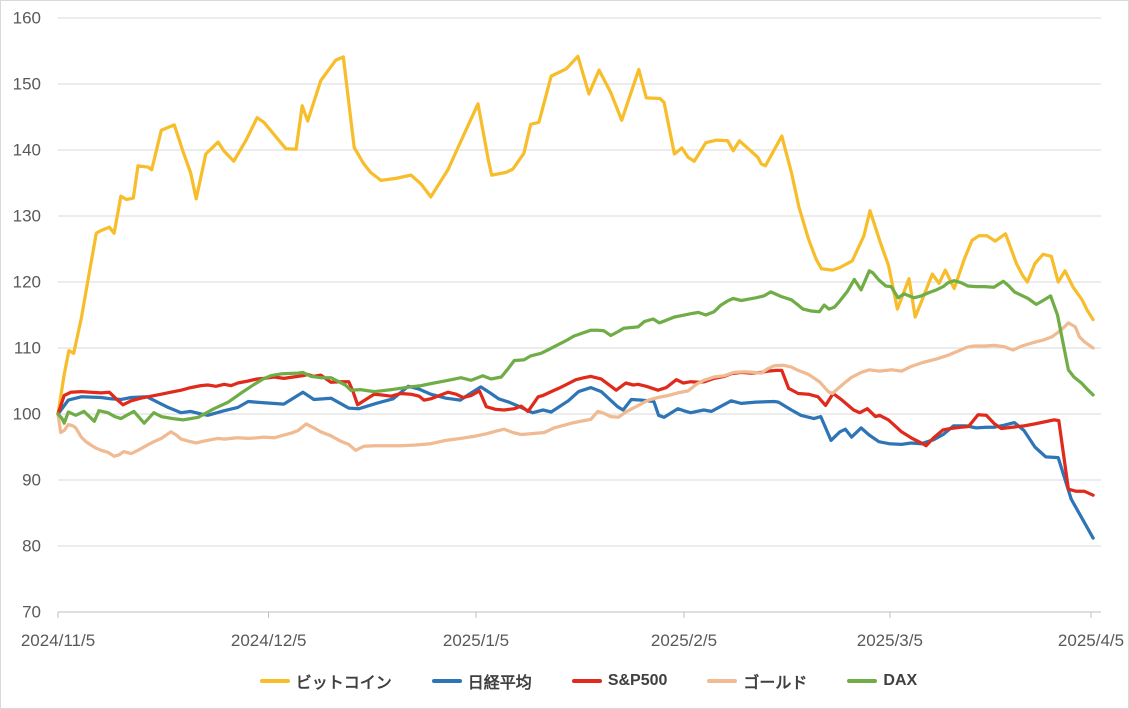 The width and height of the screenshot is (1129, 709). I want to click on y-tick-label: 90, so click(31, 480).